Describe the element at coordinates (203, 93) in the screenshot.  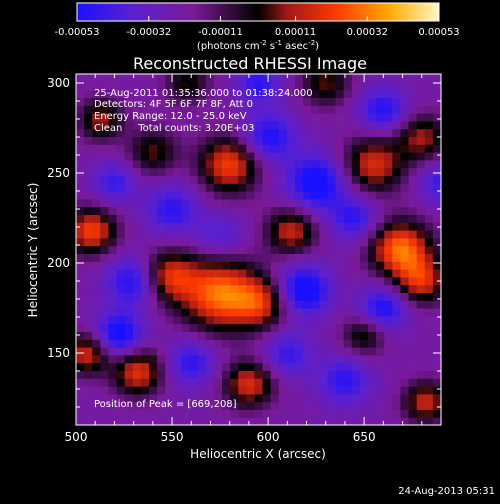
I see `info-time-range: 25-Aug-2011 01:35:36.000 to 01:38:24.000` at that location.